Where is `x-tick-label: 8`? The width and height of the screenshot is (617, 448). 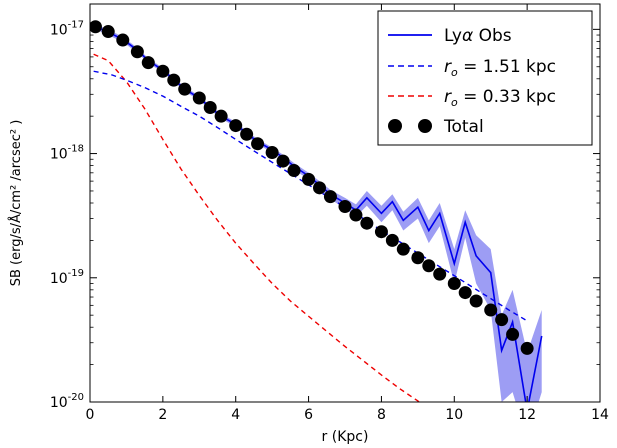
x-tick-label: 8 is located at coordinates (381, 415).